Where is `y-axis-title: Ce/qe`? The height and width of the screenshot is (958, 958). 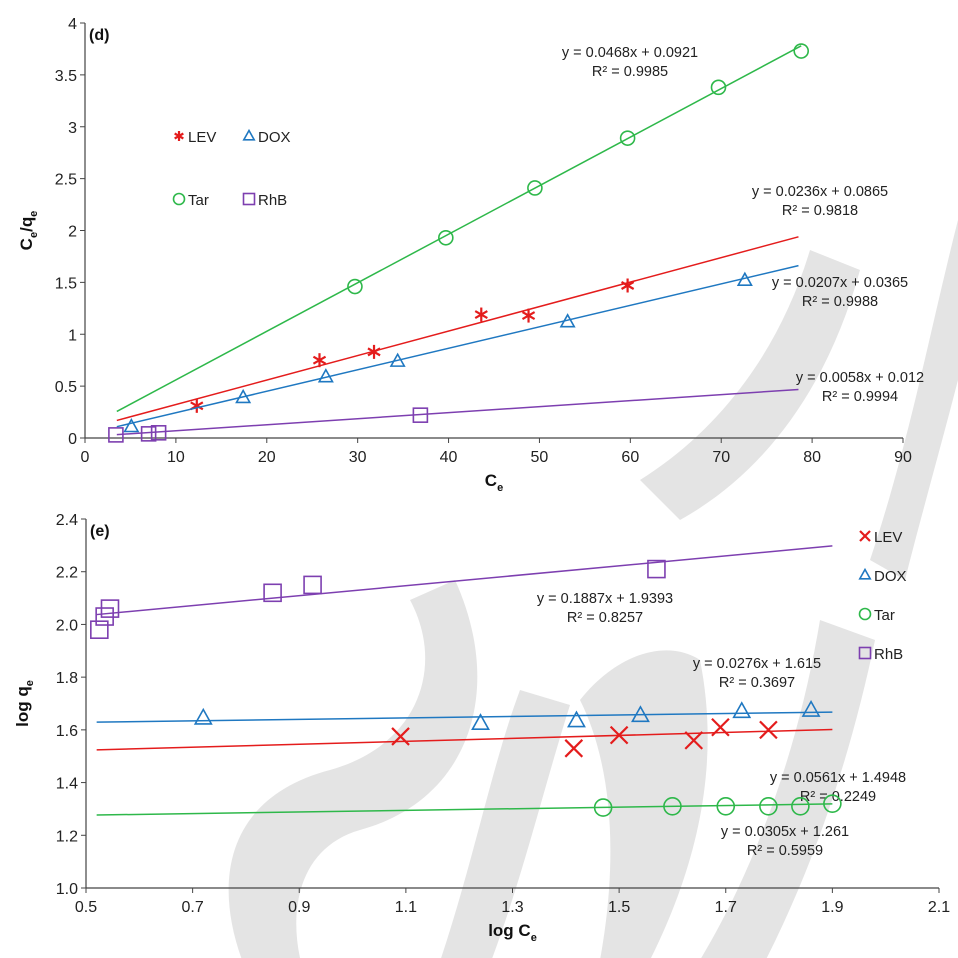
y-axis-title: Ce/qe is located at coordinates (28, 231).